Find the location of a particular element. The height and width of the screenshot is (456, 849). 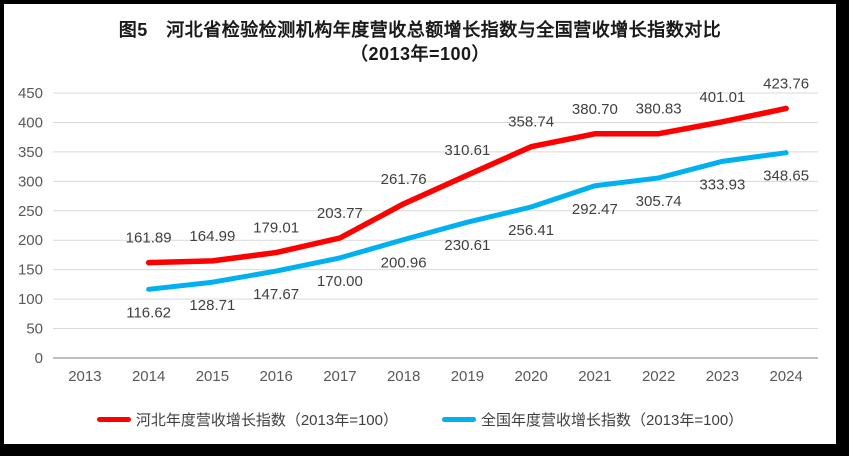

data-label-series-0: 161.89 is located at coordinates (149, 238).